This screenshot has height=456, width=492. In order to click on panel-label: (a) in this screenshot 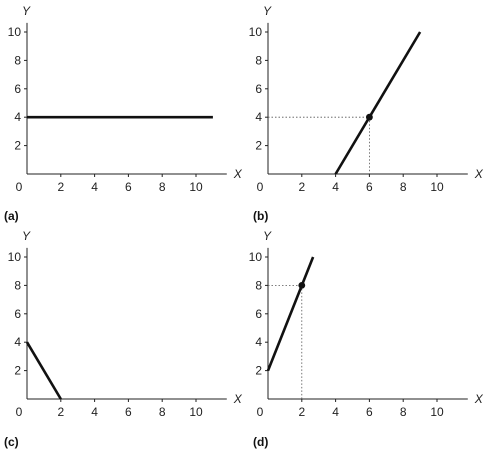, I will do `click(11, 216)`.